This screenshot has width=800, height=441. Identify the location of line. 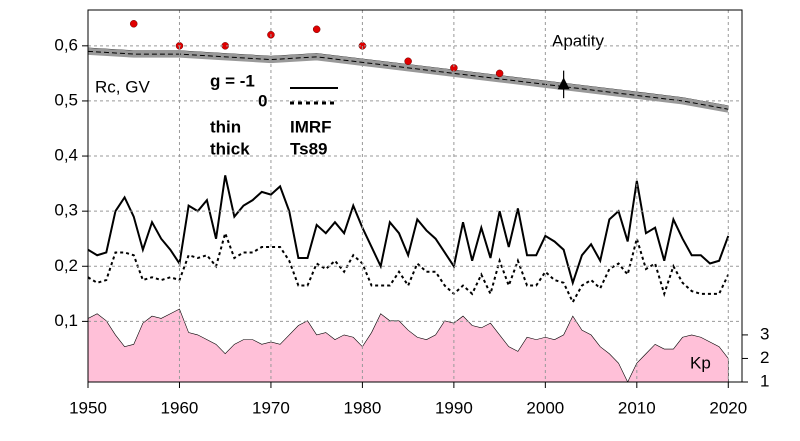
(409, 267).